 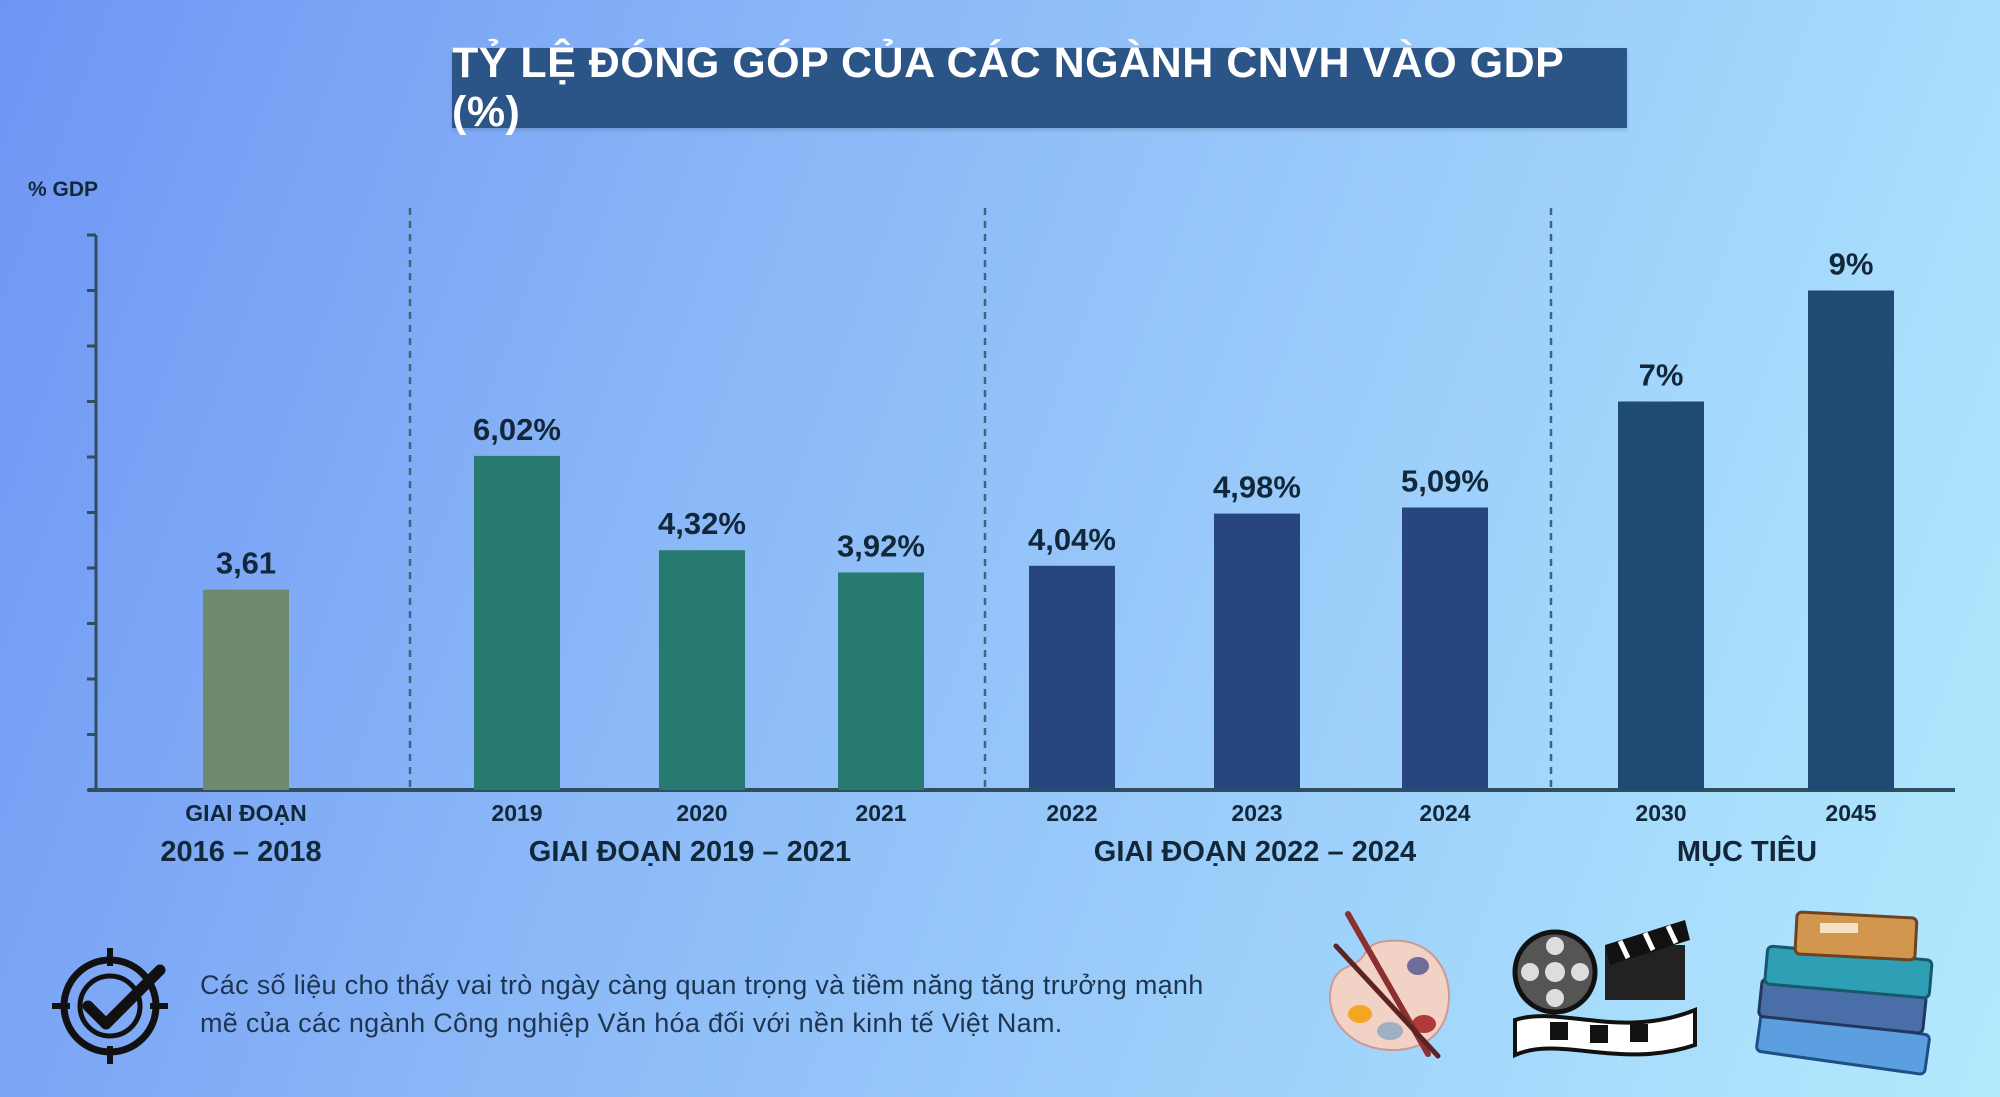 What do you see at coordinates (1445, 481) in the screenshot?
I see `bar-value-label: 5,09%` at bounding box center [1445, 481].